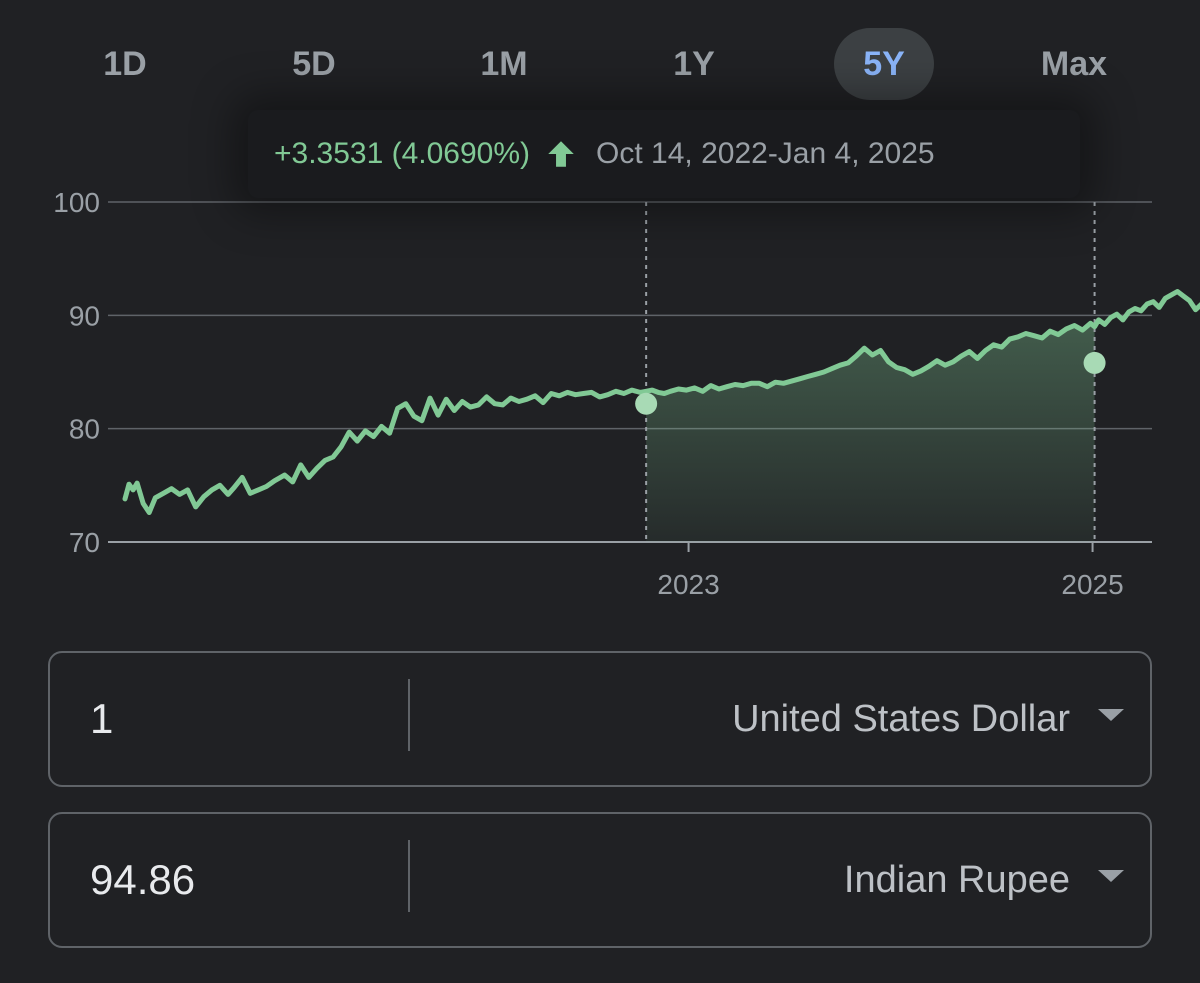 The width and height of the screenshot is (1200, 983). Describe the element at coordinates (561, 154) in the screenshot. I see `arrow-up-icon` at that location.